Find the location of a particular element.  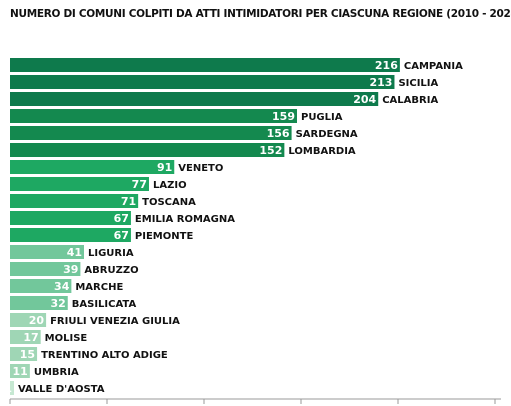

bar-group: 213 SICILIA is located at coordinates (224, 82).